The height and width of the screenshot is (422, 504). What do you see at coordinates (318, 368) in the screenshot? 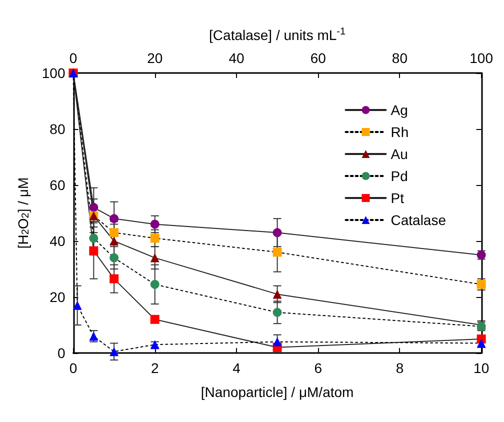
I see `x-tick-label: 6` at bounding box center [318, 368].